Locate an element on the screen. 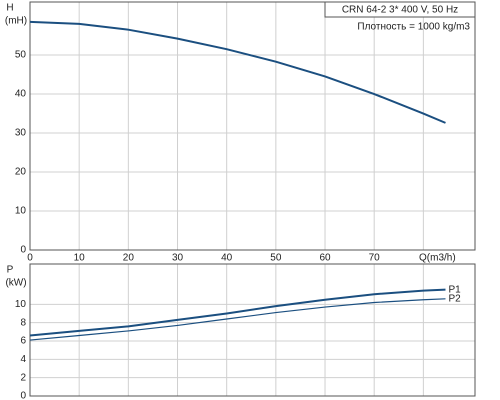  y-axis-label: H is located at coordinates (9, 8).